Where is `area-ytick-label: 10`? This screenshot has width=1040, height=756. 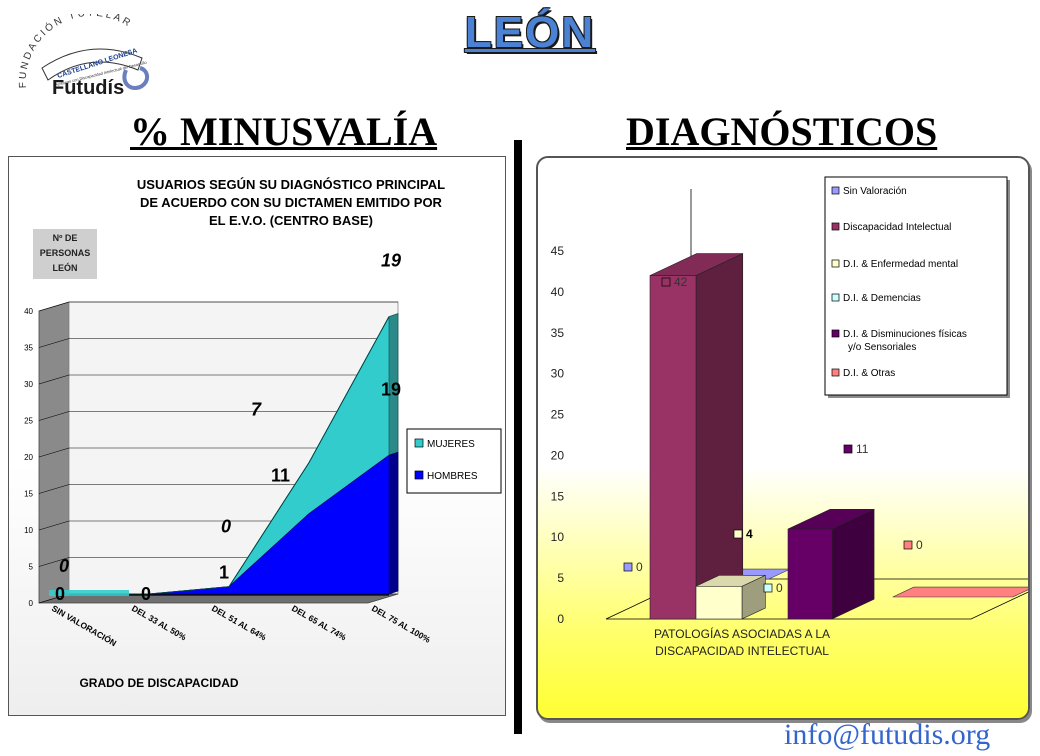
area-ytick-label: 10 is located at coordinates (28, 530).